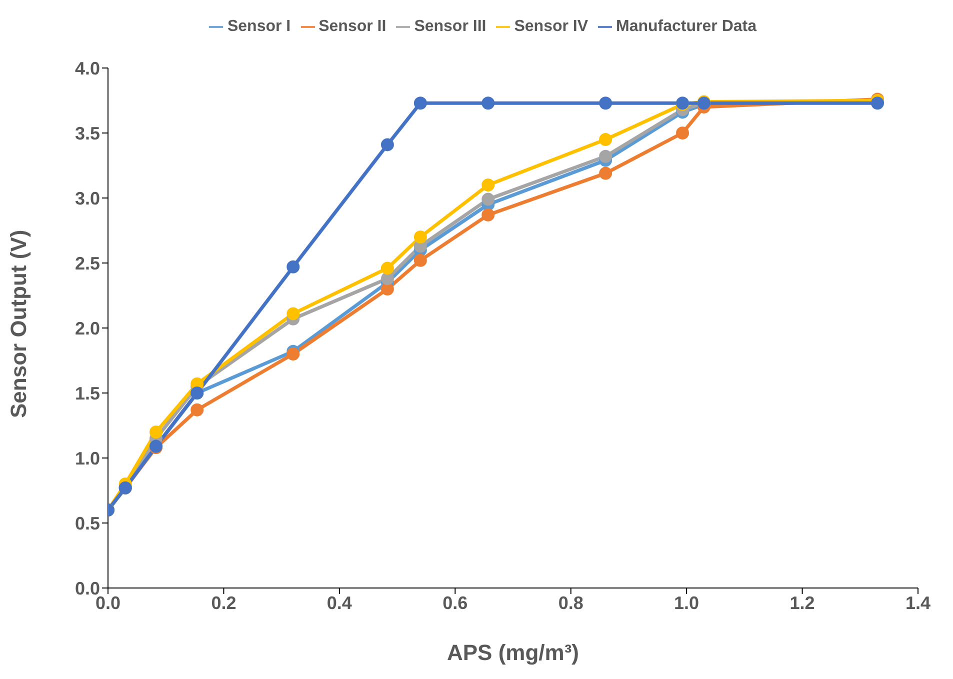 This screenshot has height=679, width=953. What do you see at coordinates (339, 602) in the screenshot?
I see `x-tick-label: 0.4` at bounding box center [339, 602].